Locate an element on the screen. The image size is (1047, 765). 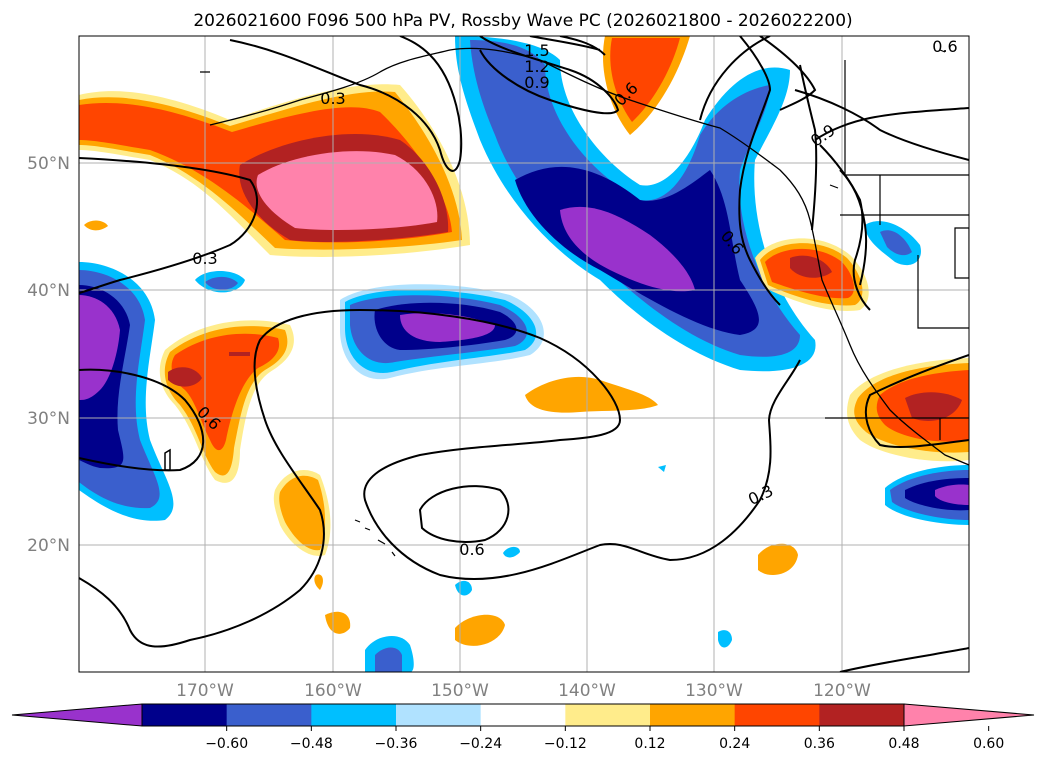
lat-tick-labels: 50°N 40°N 30°N 20°N is located at coordinates (48, 355).